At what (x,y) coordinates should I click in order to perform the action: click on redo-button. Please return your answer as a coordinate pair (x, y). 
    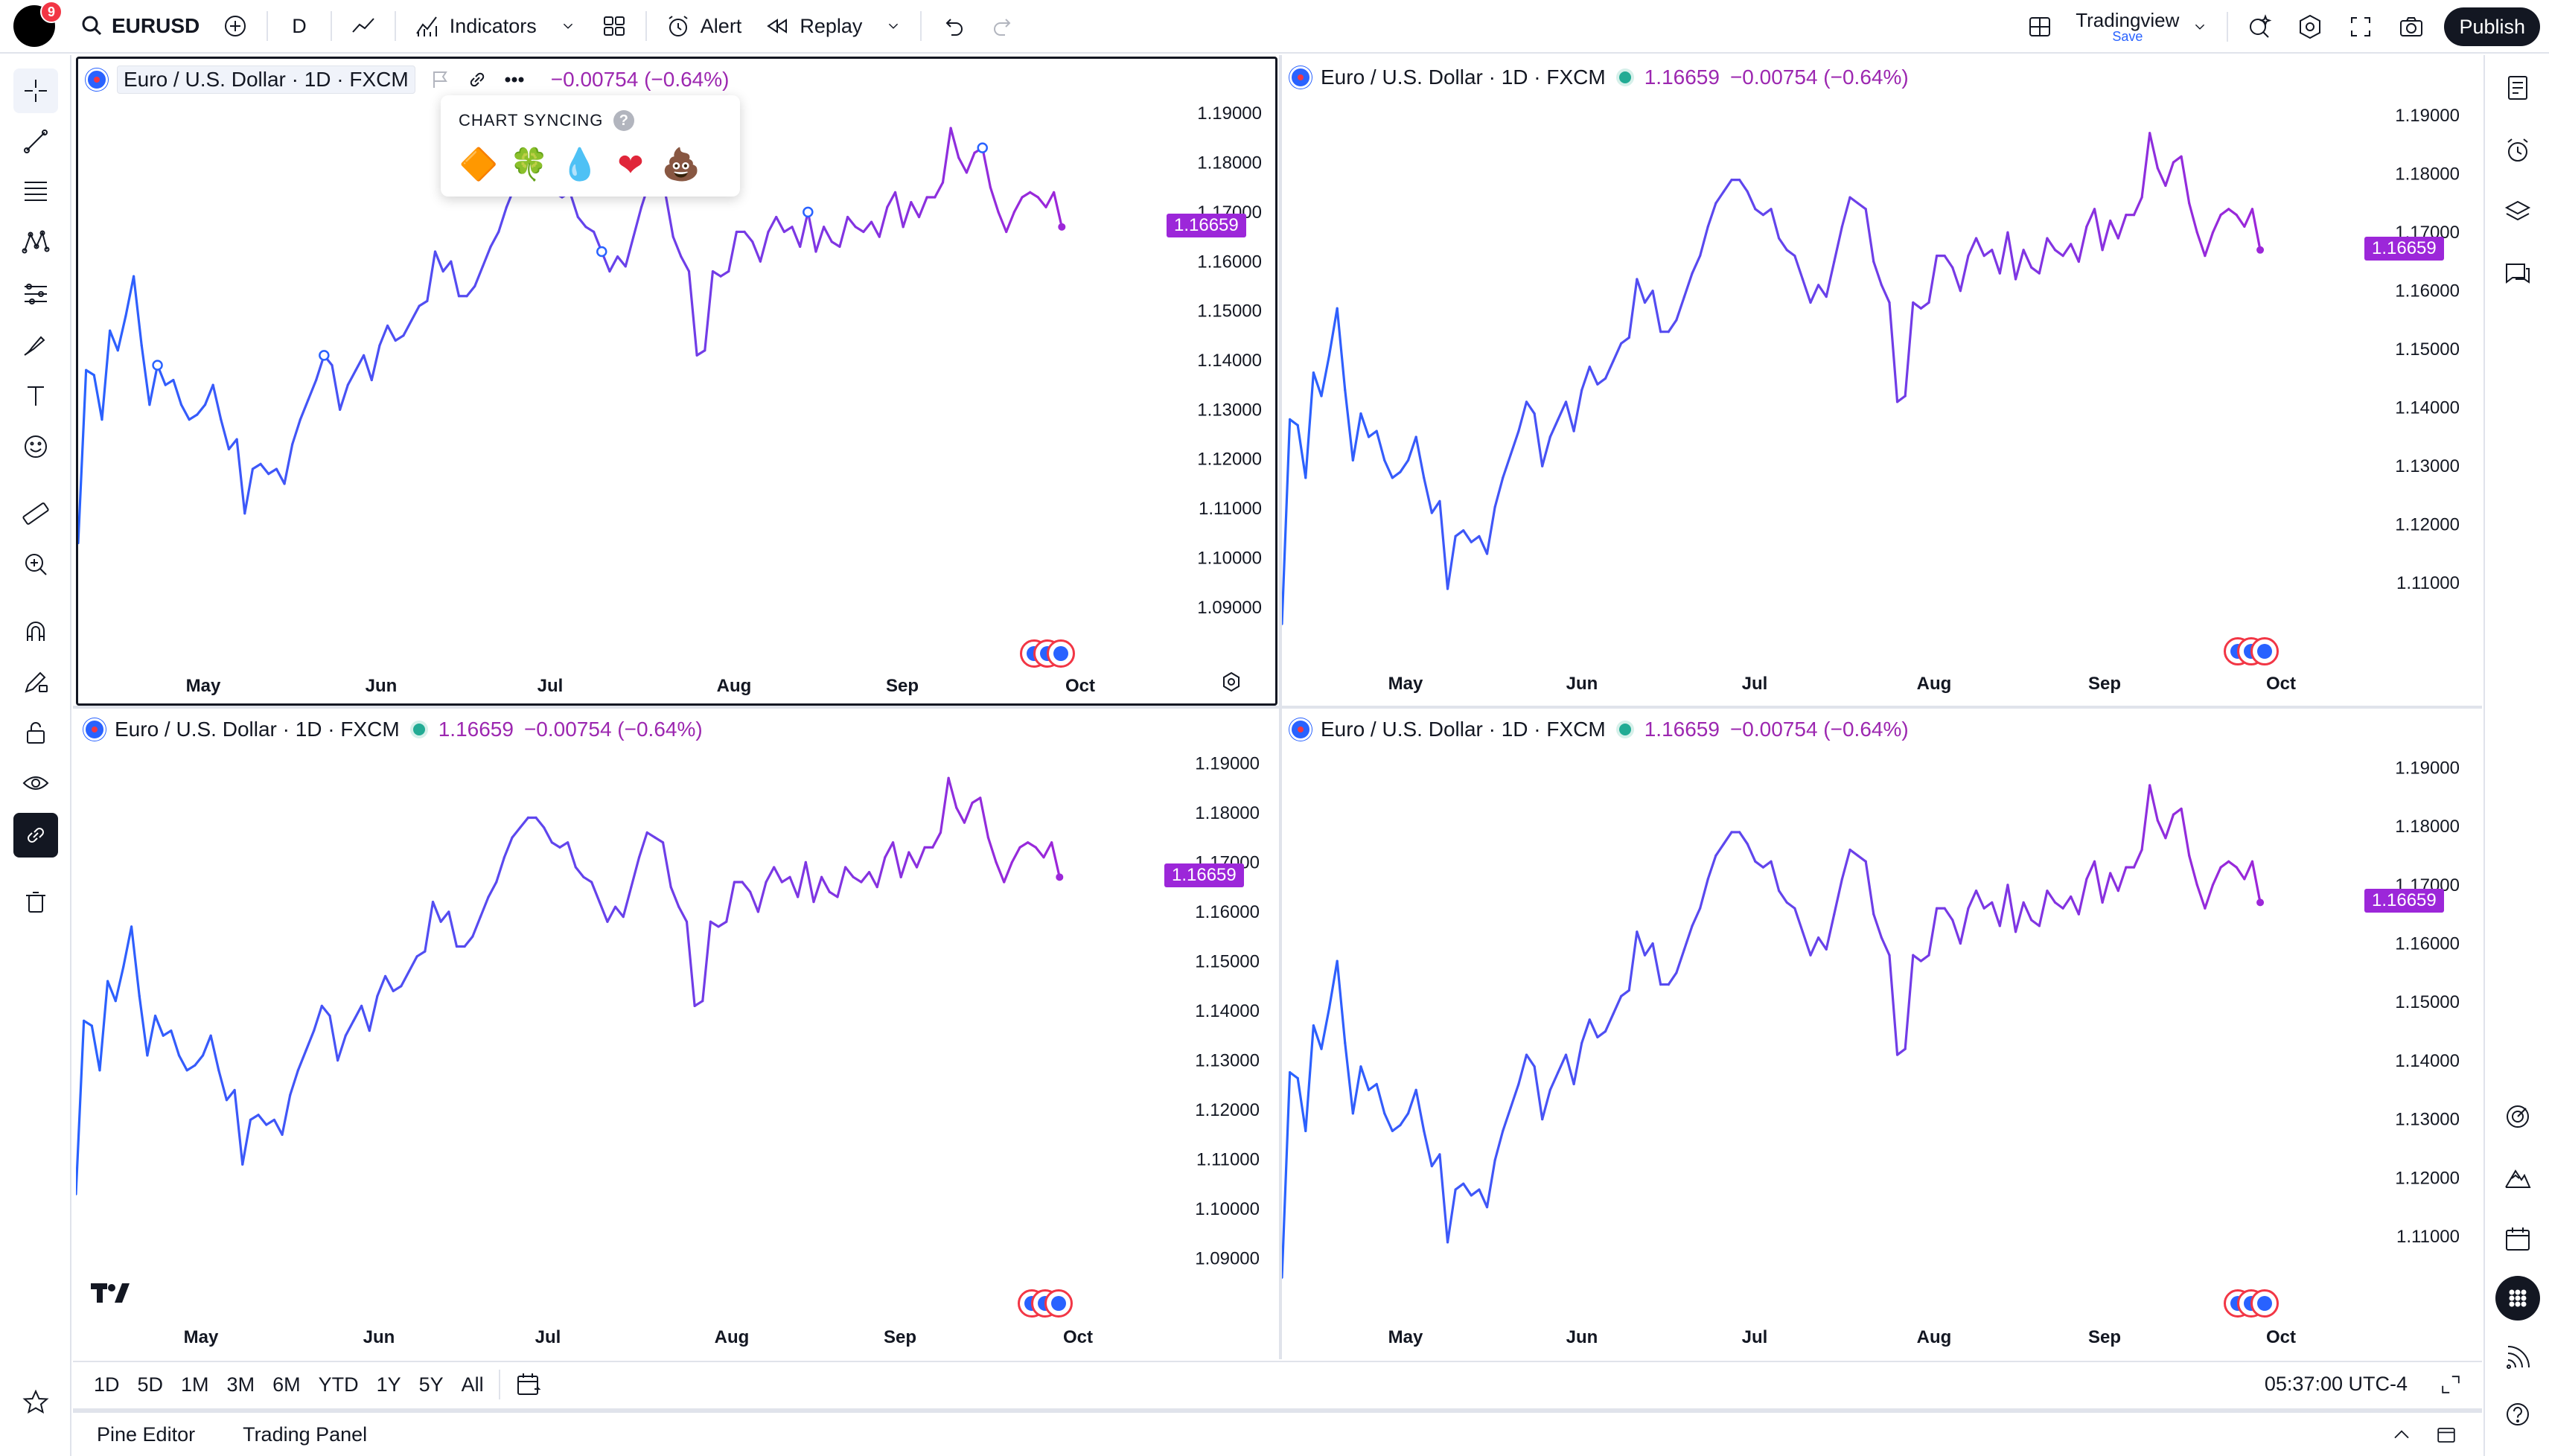
    Looking at the image, I should click on (1003, 26).